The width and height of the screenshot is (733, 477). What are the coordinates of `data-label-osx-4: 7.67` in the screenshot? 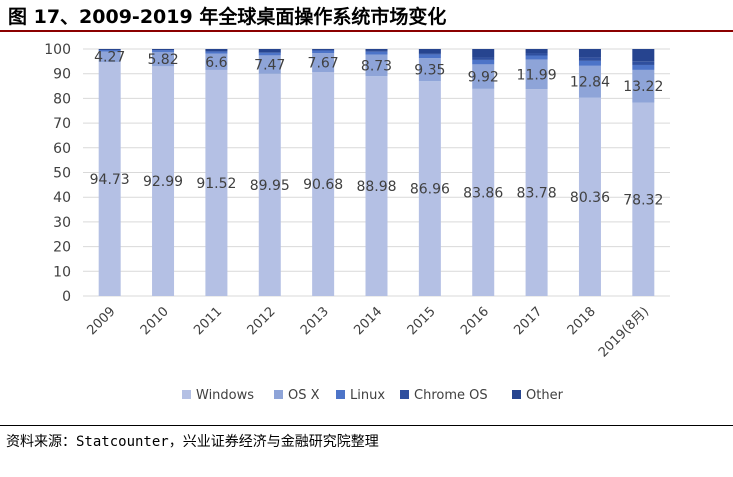 It's located at (323, 64).